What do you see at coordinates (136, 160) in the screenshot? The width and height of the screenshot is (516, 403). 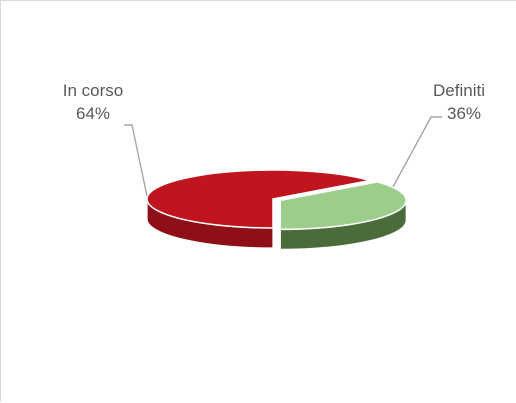 I see `leader-line-in-corso` at bounding box center [136, 160].